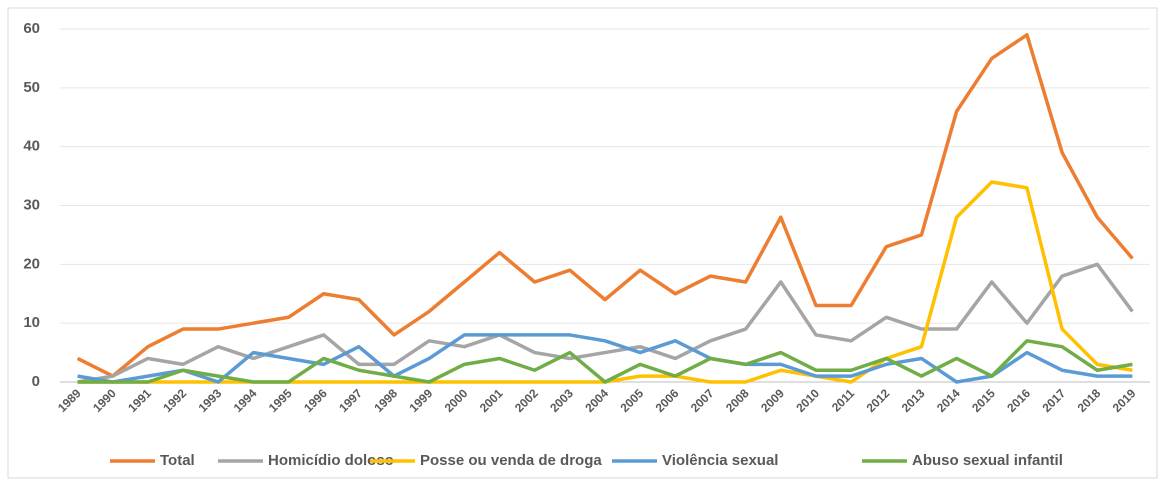 The width and height of the screenshot is (1165, 479). Describe the element at coordinates (31, 204) in the screenshot. I see `y-tick-label: 30` at that location.